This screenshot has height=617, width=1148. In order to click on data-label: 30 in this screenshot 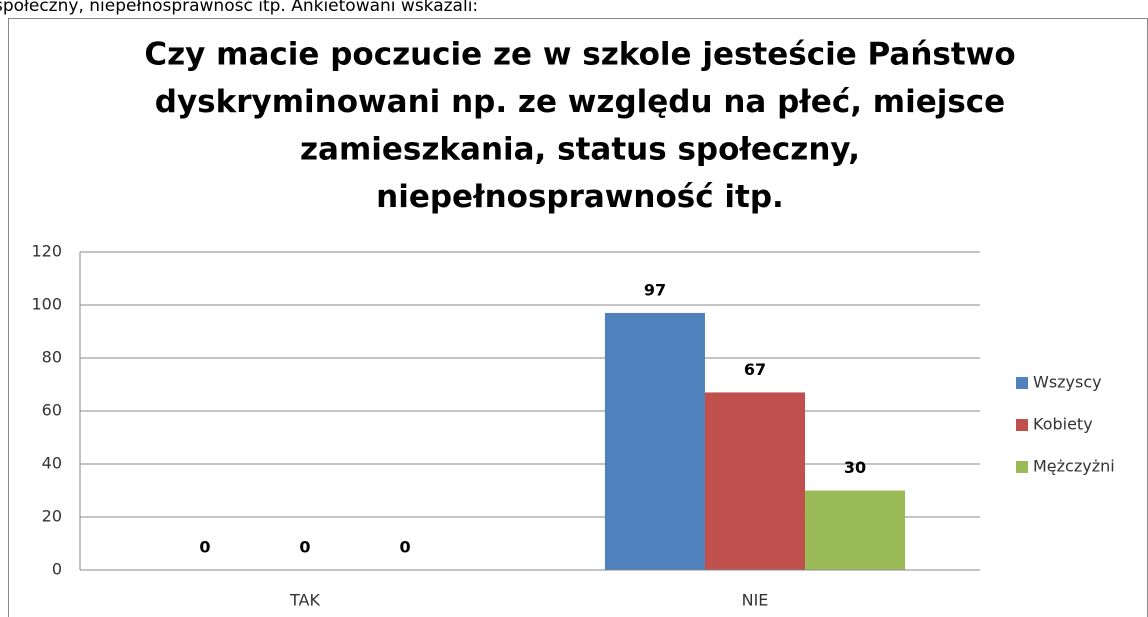, I will do `click(855, 467)`.